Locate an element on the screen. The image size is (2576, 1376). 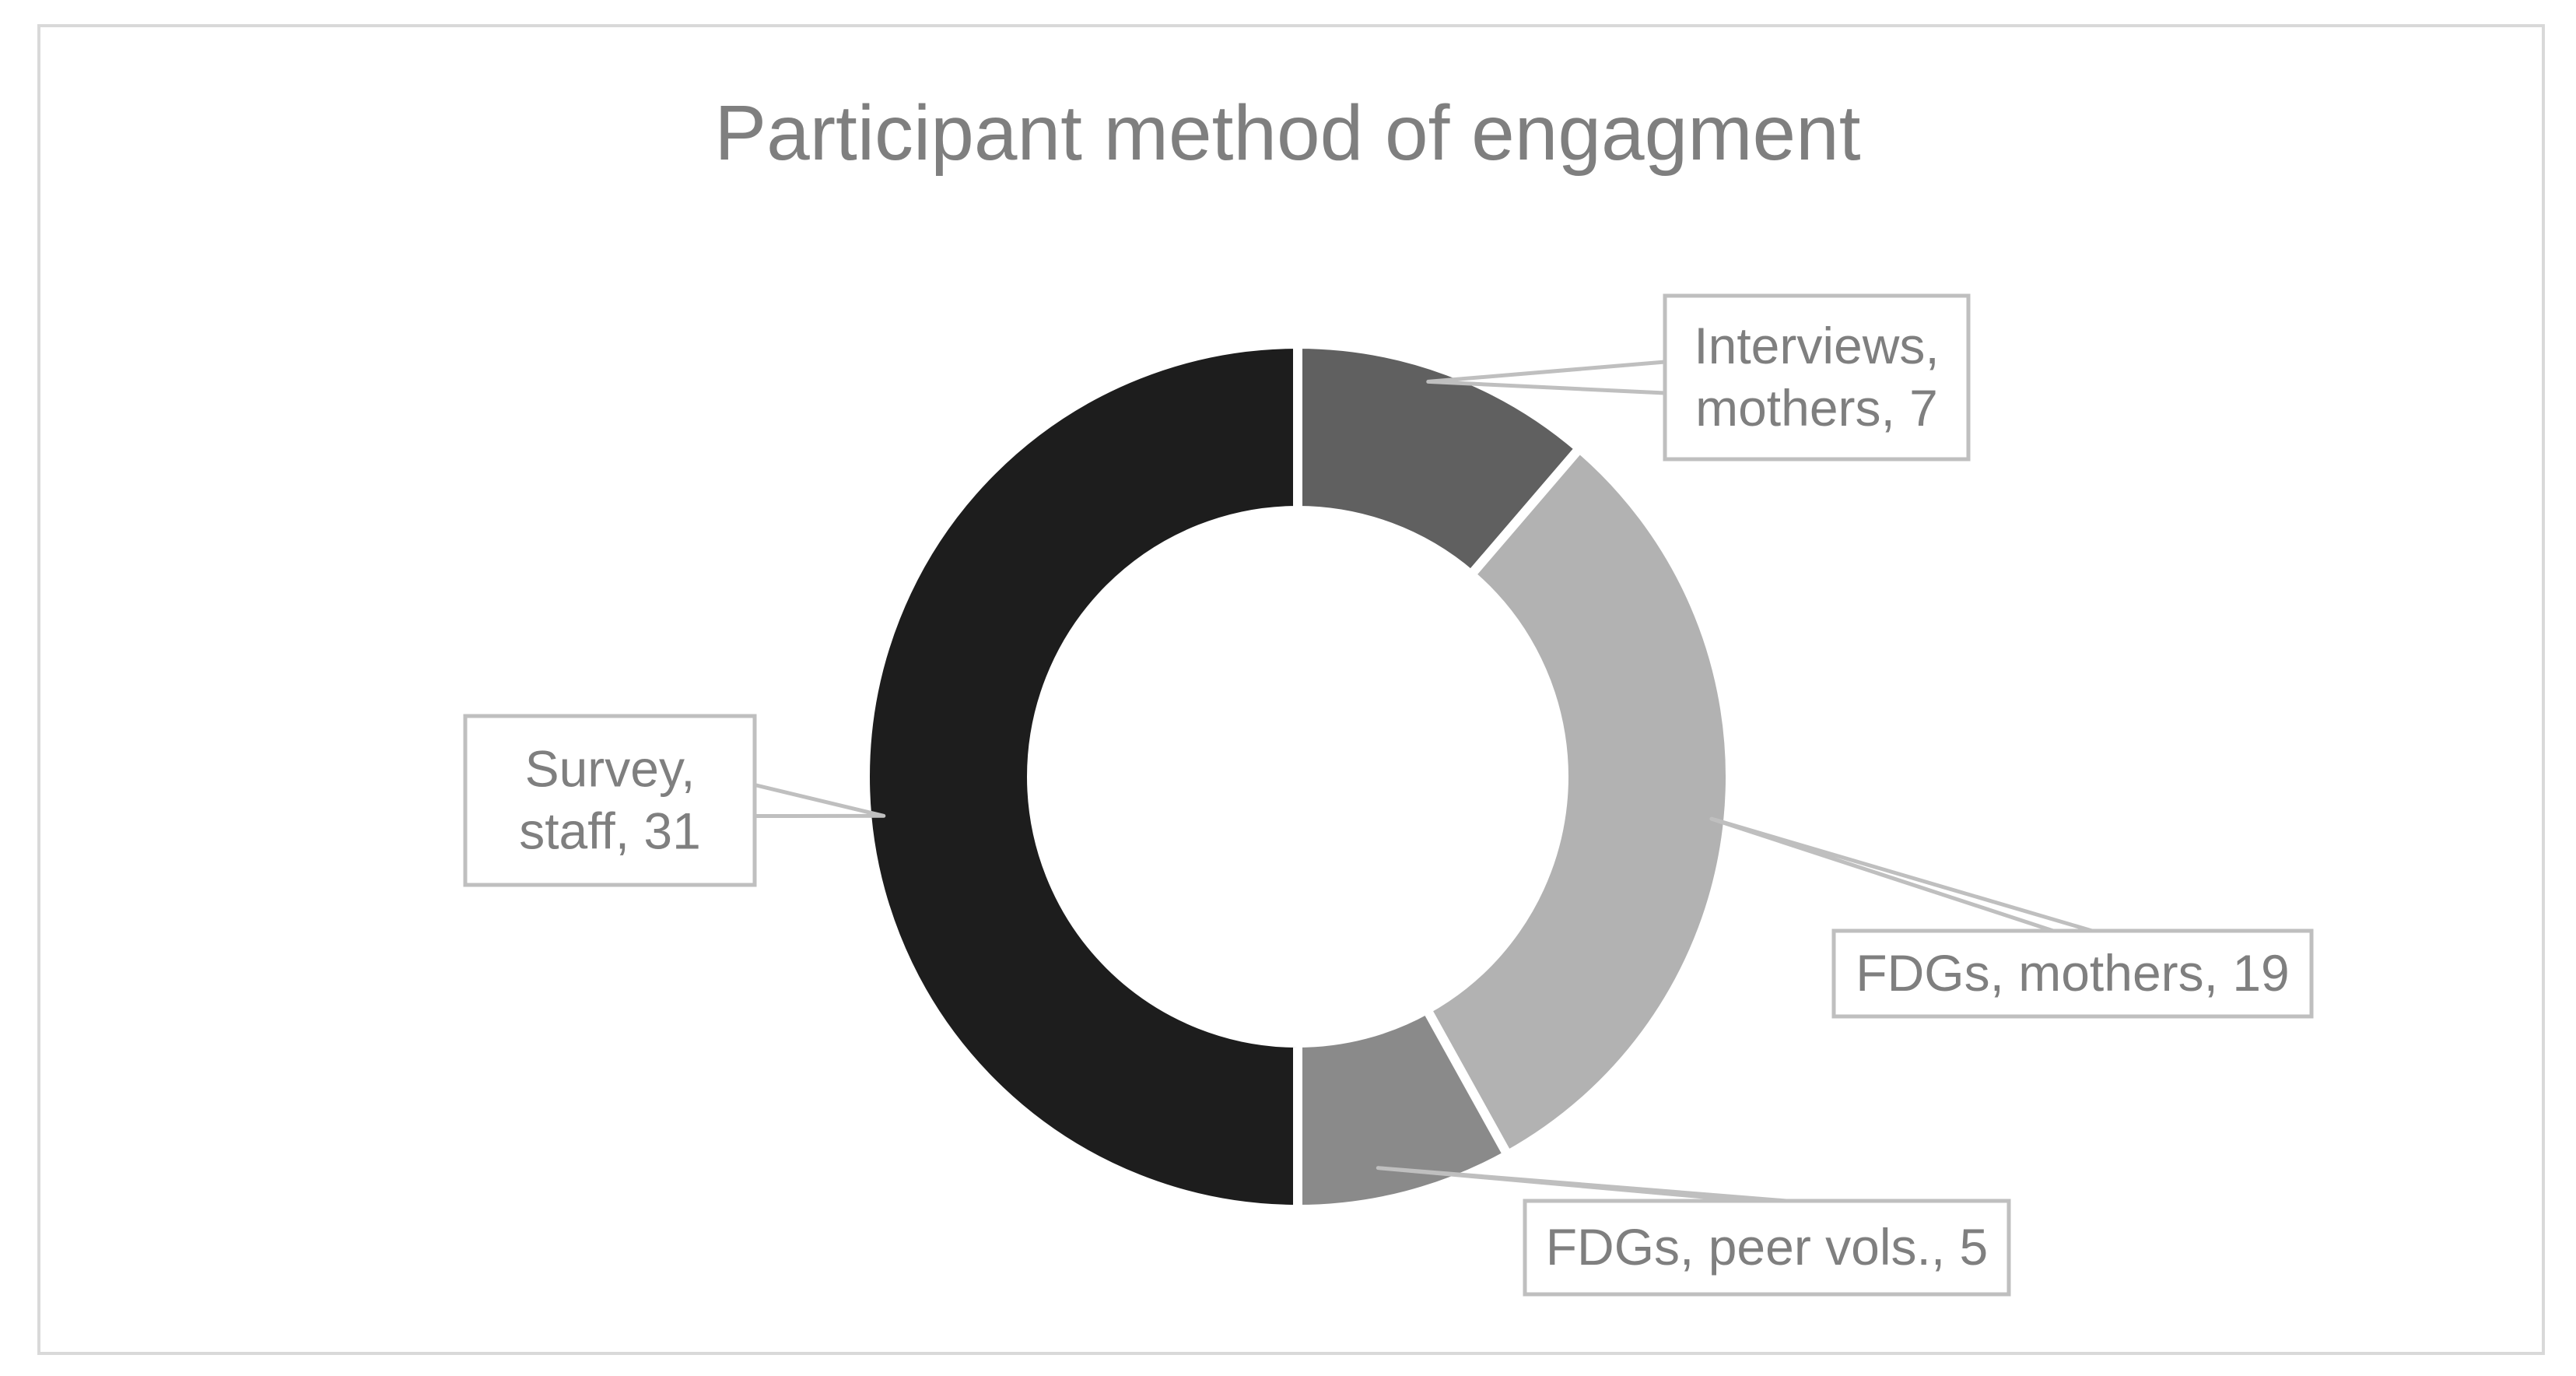
data-label-survey-staff: Survey, is located at coordinates (610, 769).